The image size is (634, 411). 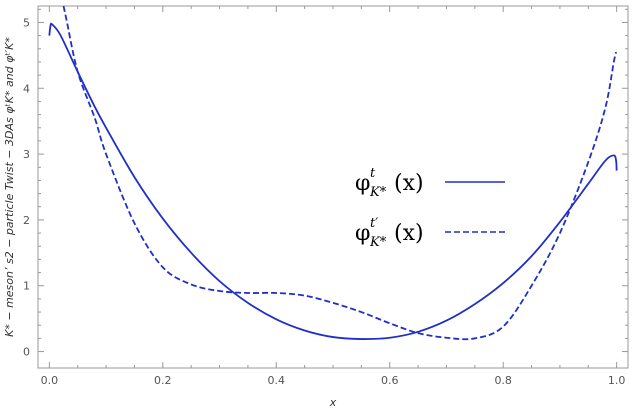 I want to click on legend: φ tK* (x)φ t′K* (x), so click(x=430, y=208).